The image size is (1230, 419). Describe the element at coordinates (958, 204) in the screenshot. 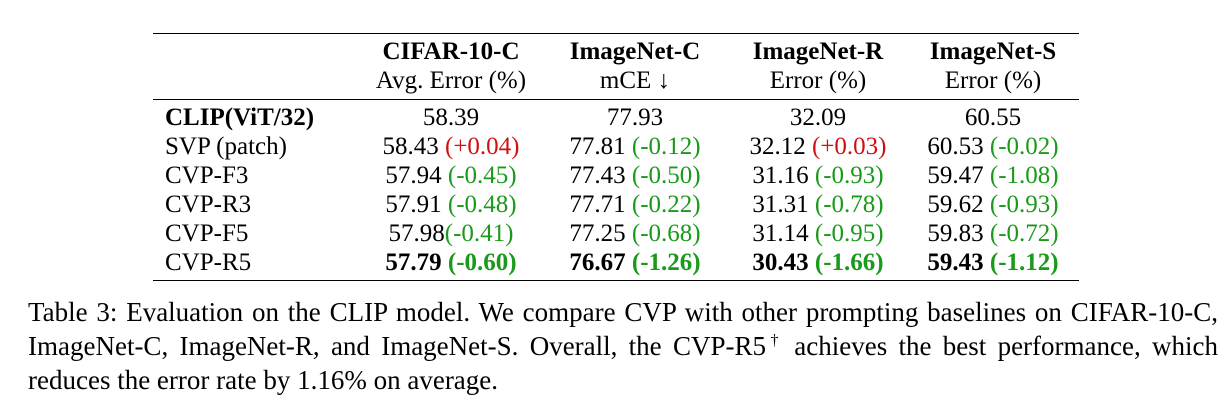

I see `cell-value: 59.62` at that location.